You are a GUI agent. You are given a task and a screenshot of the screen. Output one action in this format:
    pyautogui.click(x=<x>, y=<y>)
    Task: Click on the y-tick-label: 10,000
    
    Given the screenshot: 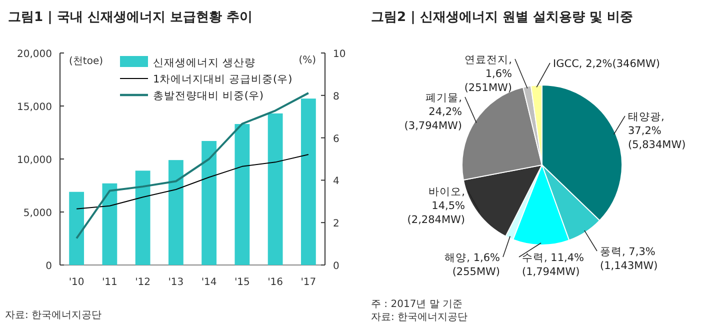 What is the action you would take?
    pyautogui.click(x=34, y=160)
    